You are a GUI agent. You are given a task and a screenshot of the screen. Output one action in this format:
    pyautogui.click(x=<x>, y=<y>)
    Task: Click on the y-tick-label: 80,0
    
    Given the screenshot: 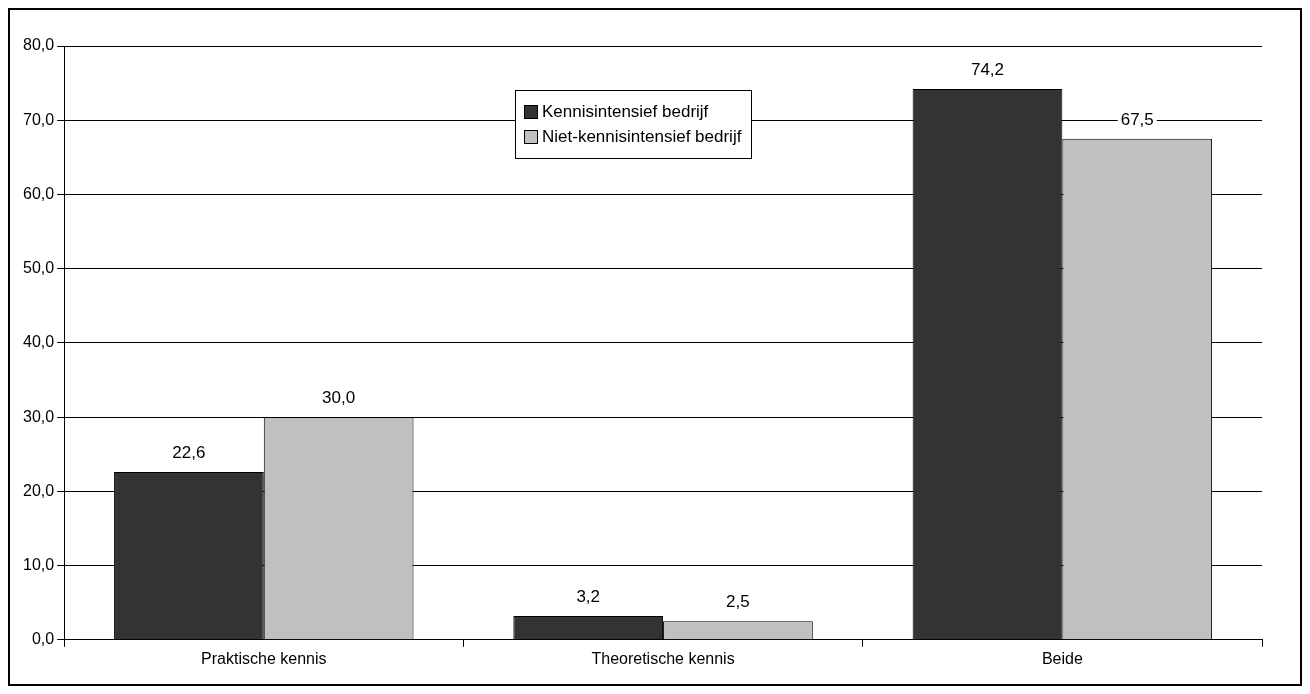 What is the action you would take?
    pyautogui.click(x=39, y=45)
    